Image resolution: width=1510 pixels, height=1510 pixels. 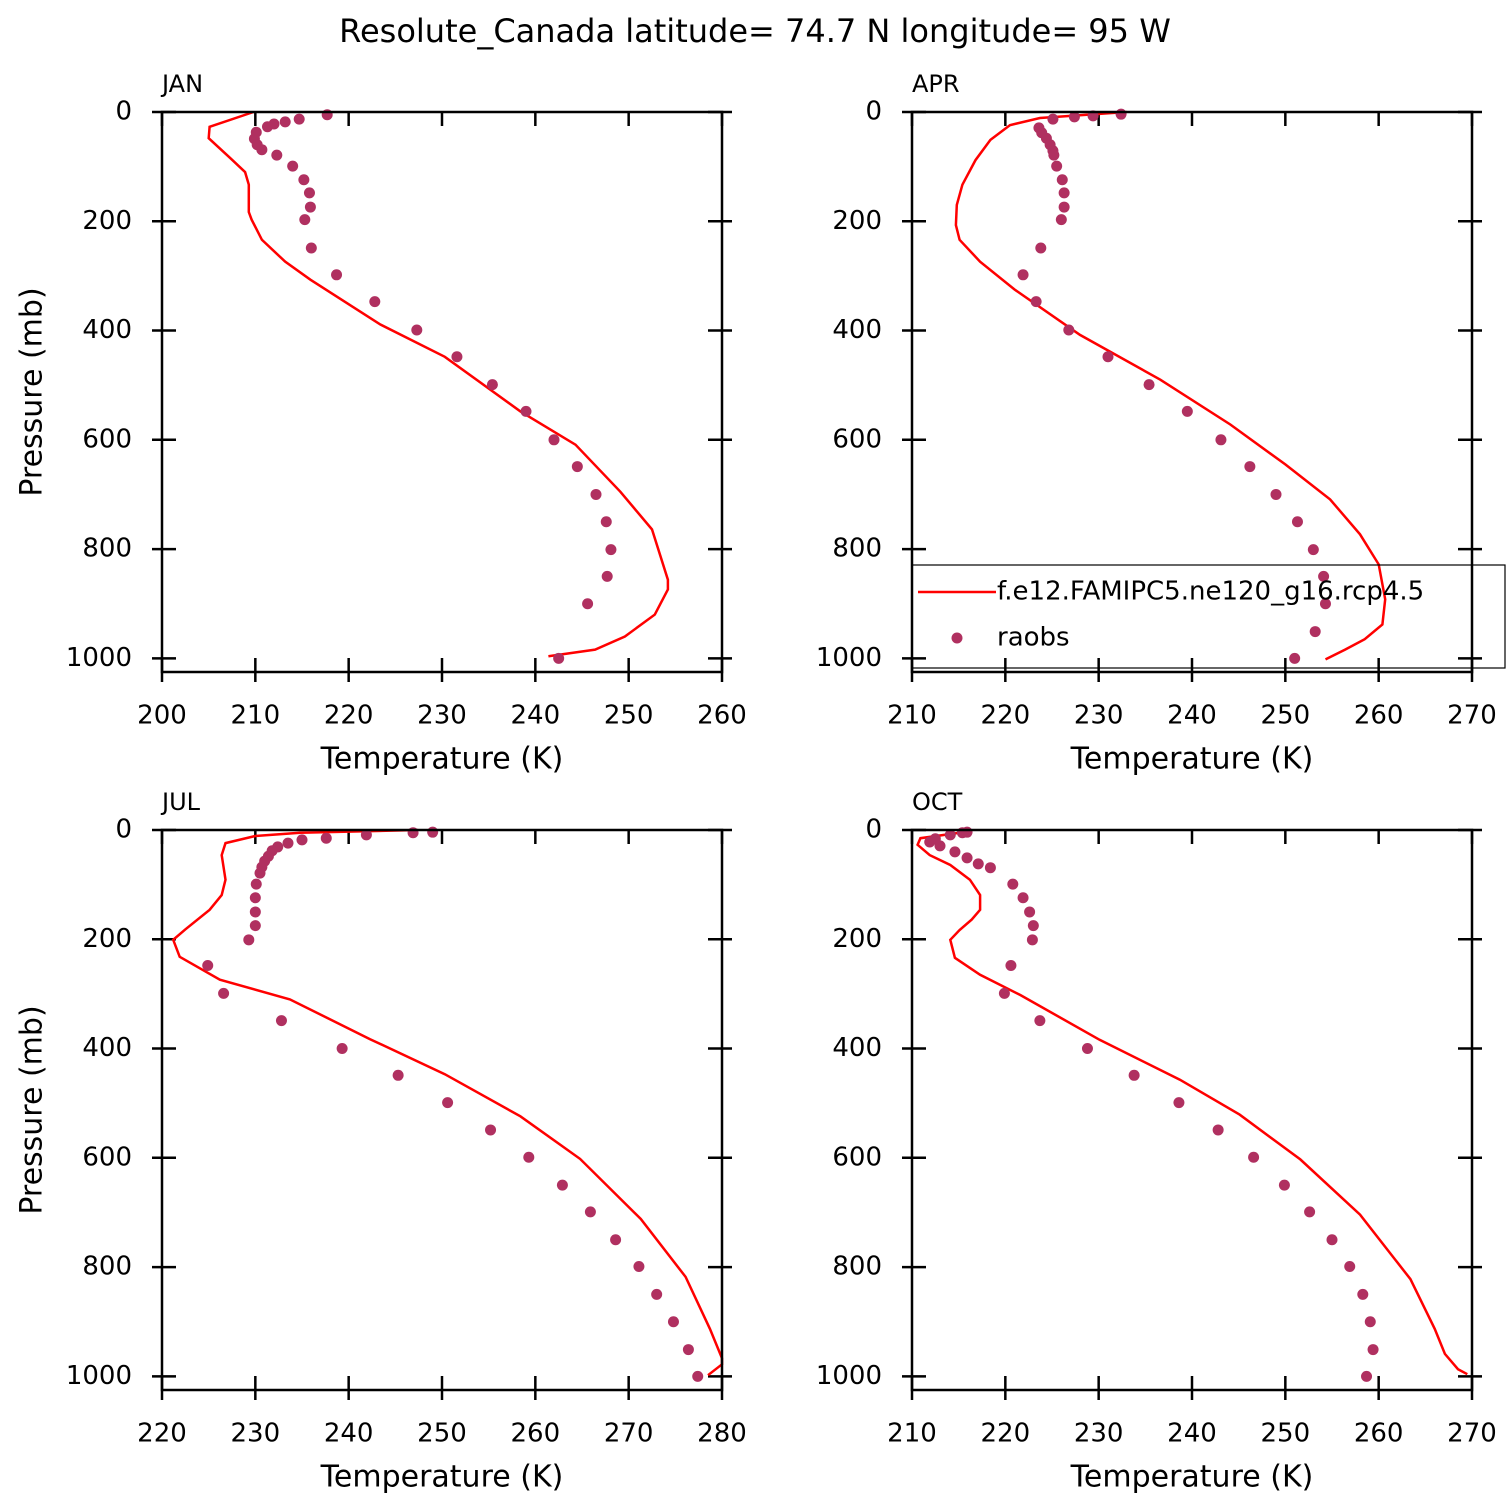 What do you see at coordinates (180, 802) in the screenshot?
I see `panel-title: JUL` at bounding box center [180, 802].